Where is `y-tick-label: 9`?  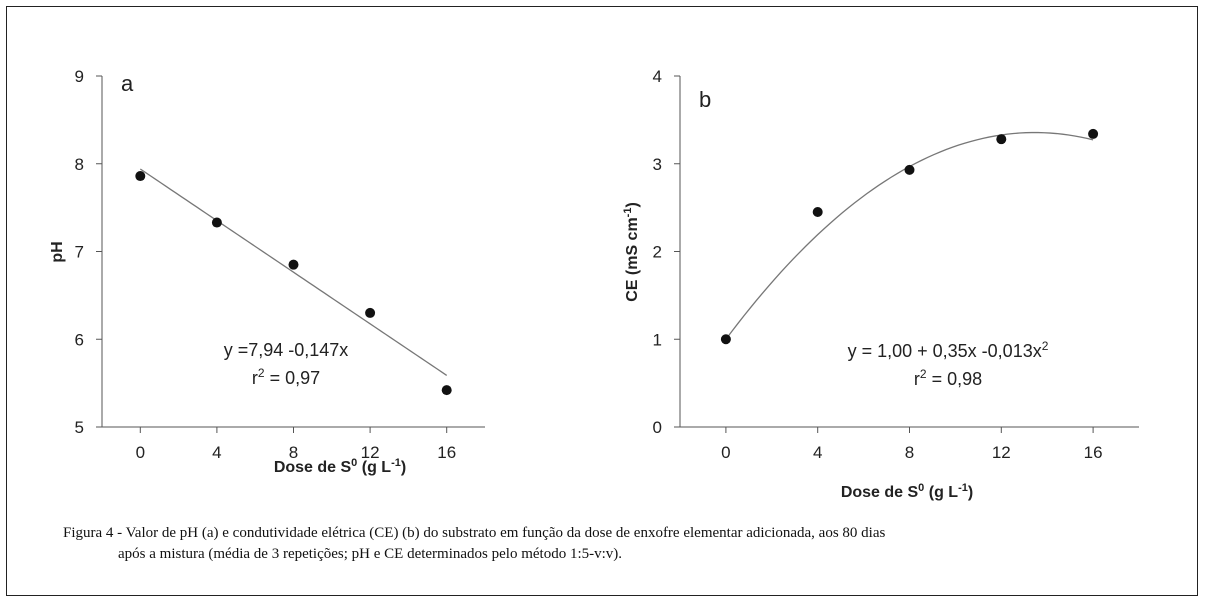 y-tick-label: 9 is located at coordinates (79, 76).